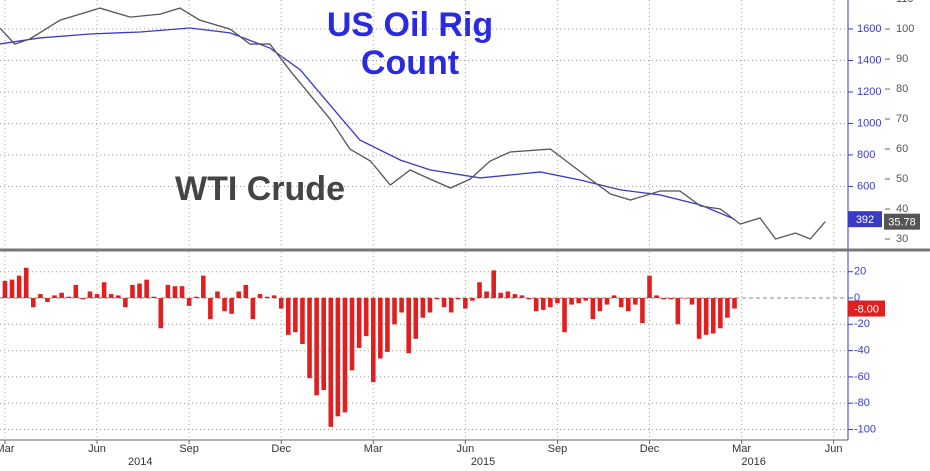 Image resolution: width=930 pixels, height=471 pixels. Describe the element at coordinates (869, 92) in the screenshot. I see `y-tick-label: 1200` at that location.